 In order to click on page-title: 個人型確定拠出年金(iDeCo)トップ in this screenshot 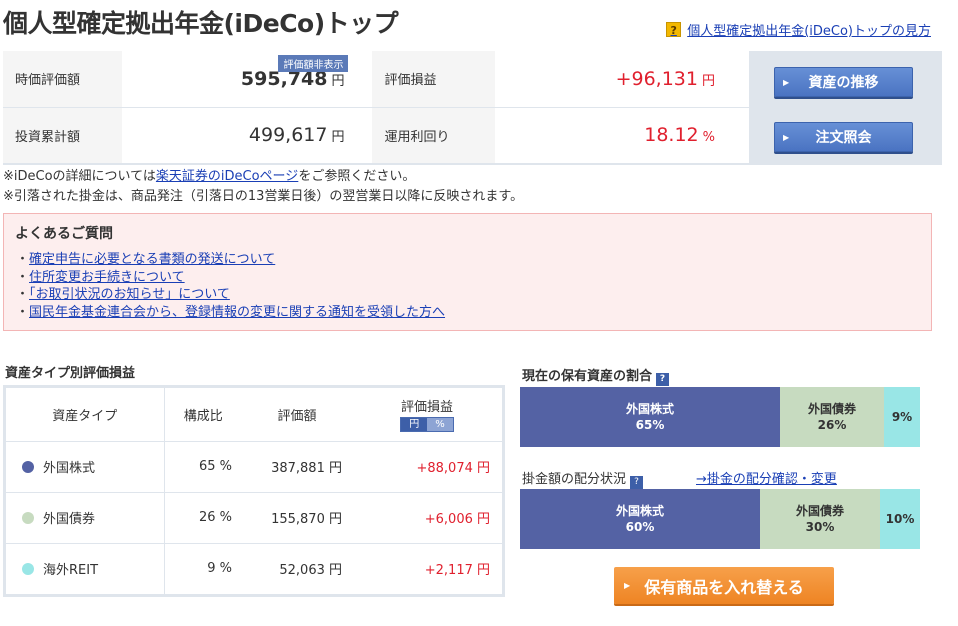, I will do `click(201, 23)`.